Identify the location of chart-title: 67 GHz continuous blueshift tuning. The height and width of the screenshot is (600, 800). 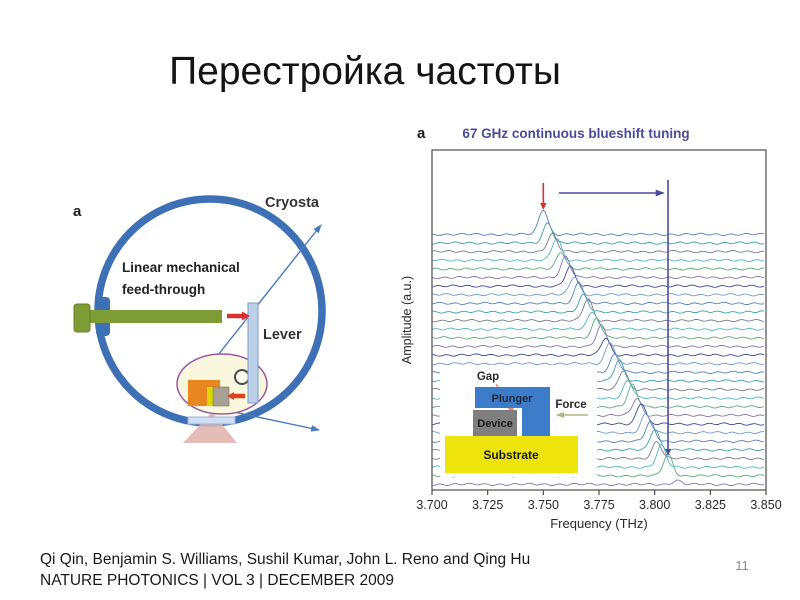
(575, 133).